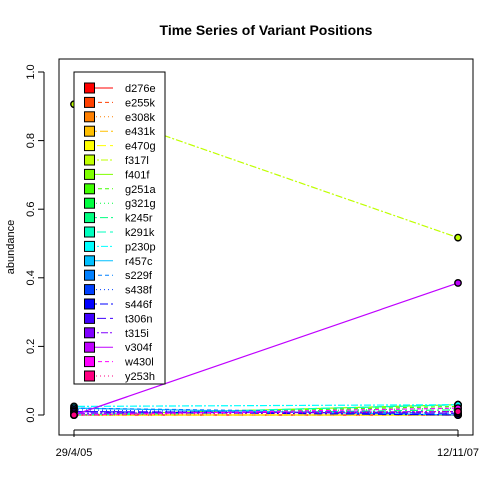 The image size is (504, 504). I want to click on legend-item: t306n, so click(118, 318).